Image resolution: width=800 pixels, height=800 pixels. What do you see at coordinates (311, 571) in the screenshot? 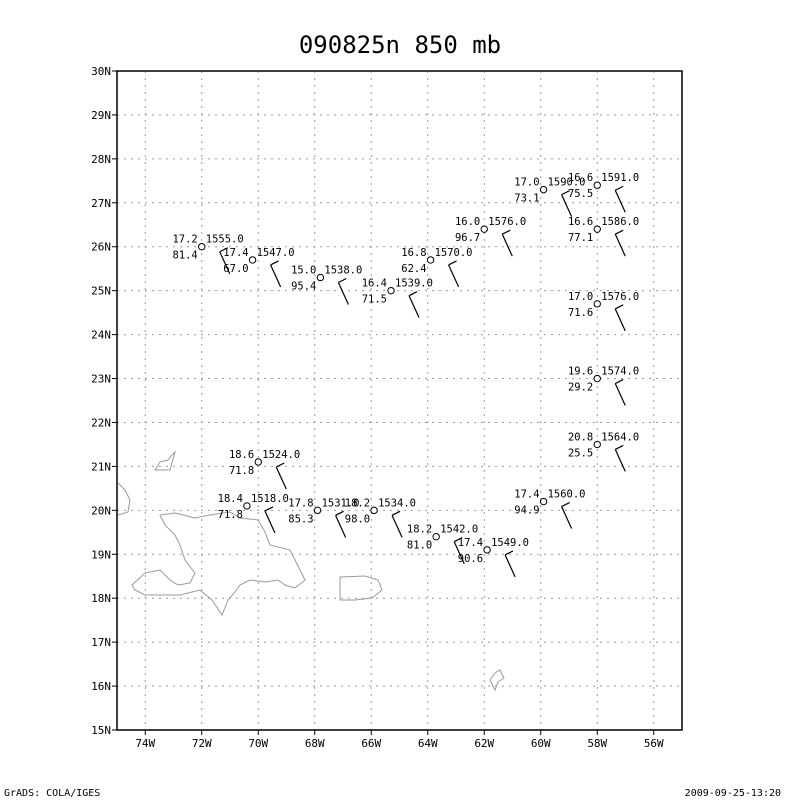
I see `coastlines` at bounding box center [311, 571].